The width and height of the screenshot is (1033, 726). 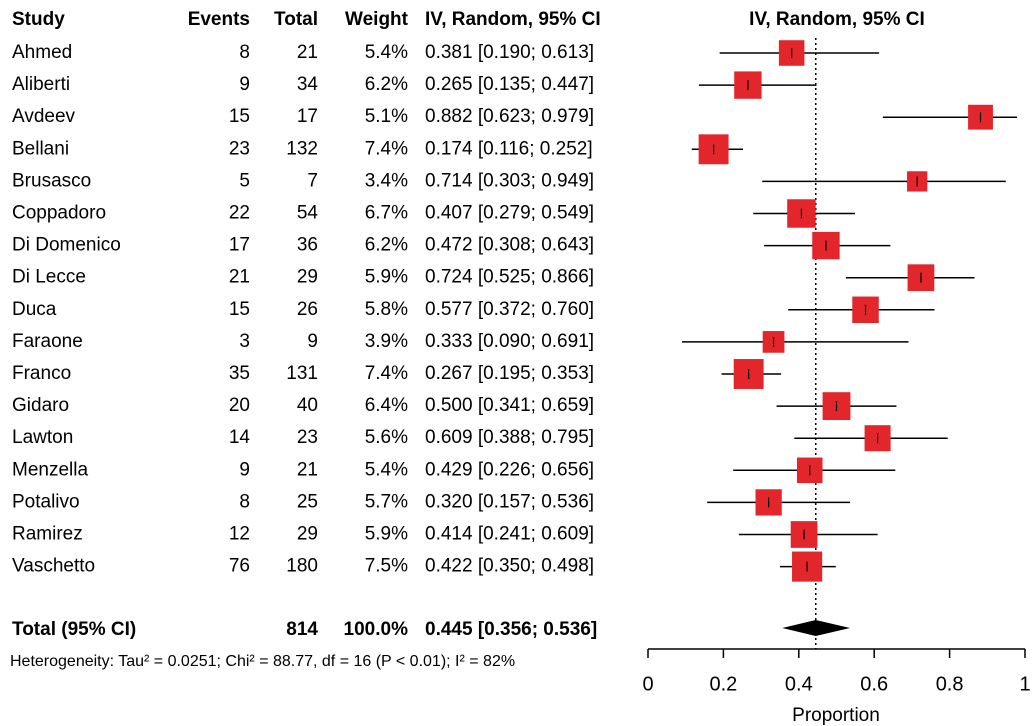 What do you see at coordinates (239, 534) in the screenshot?
I see `events: 12` at bounding box center [239, 534].